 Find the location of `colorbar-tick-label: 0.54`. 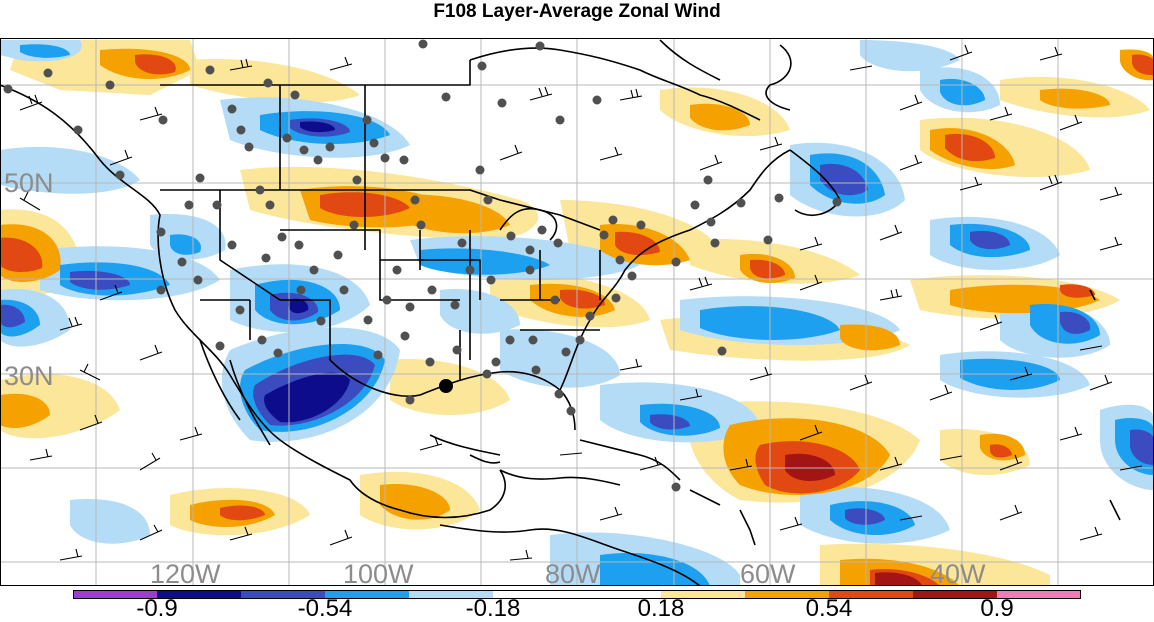

colorbar-tick-label: 0.54 is located at coordinates (829, 608).